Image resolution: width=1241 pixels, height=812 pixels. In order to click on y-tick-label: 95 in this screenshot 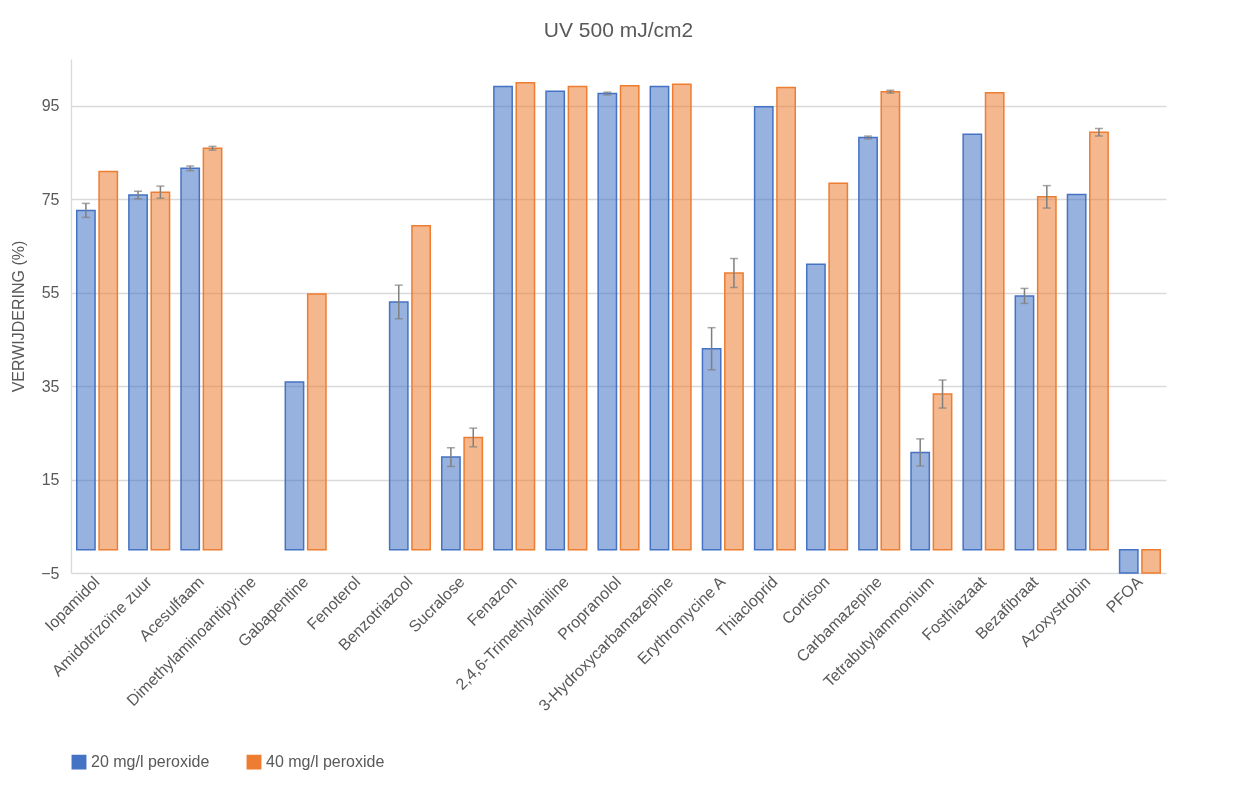, I will do `click(50, 106)`.